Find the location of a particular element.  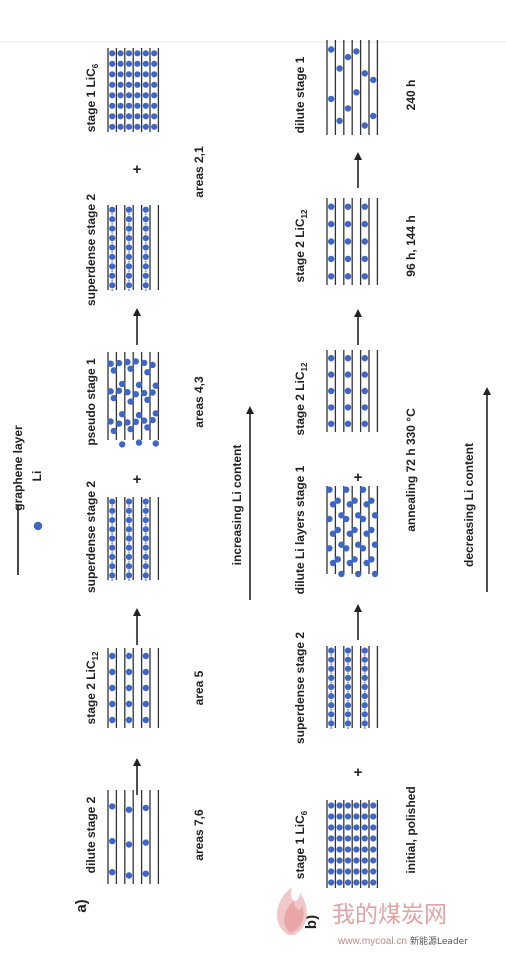

legend-li-label: Li is located at coordinates (37, 476).